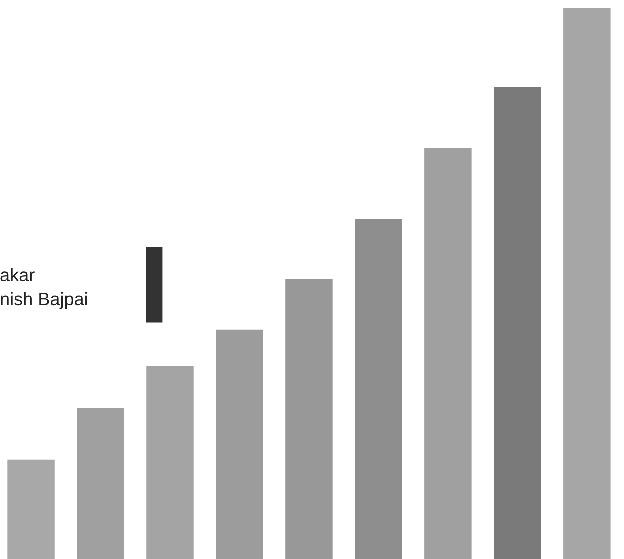  I want to click on annotation: nish Bajpai, so click(44, 301).